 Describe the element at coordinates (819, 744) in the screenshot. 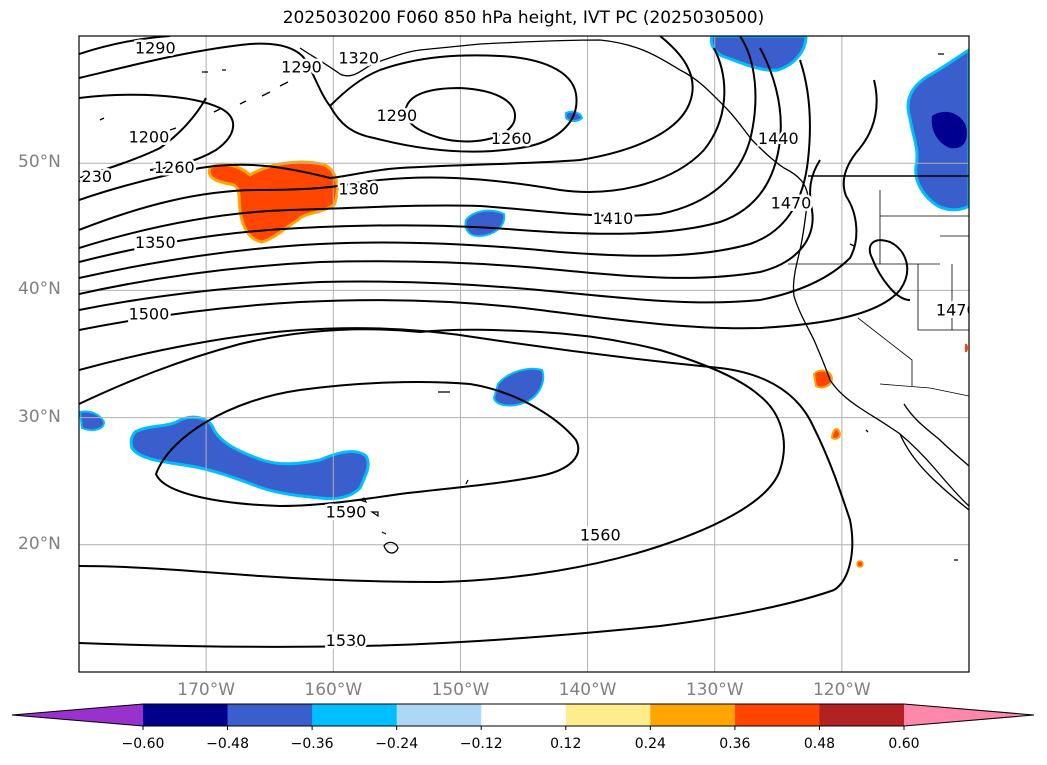

I see `colorbar-tick-label: 0.48` at that location.